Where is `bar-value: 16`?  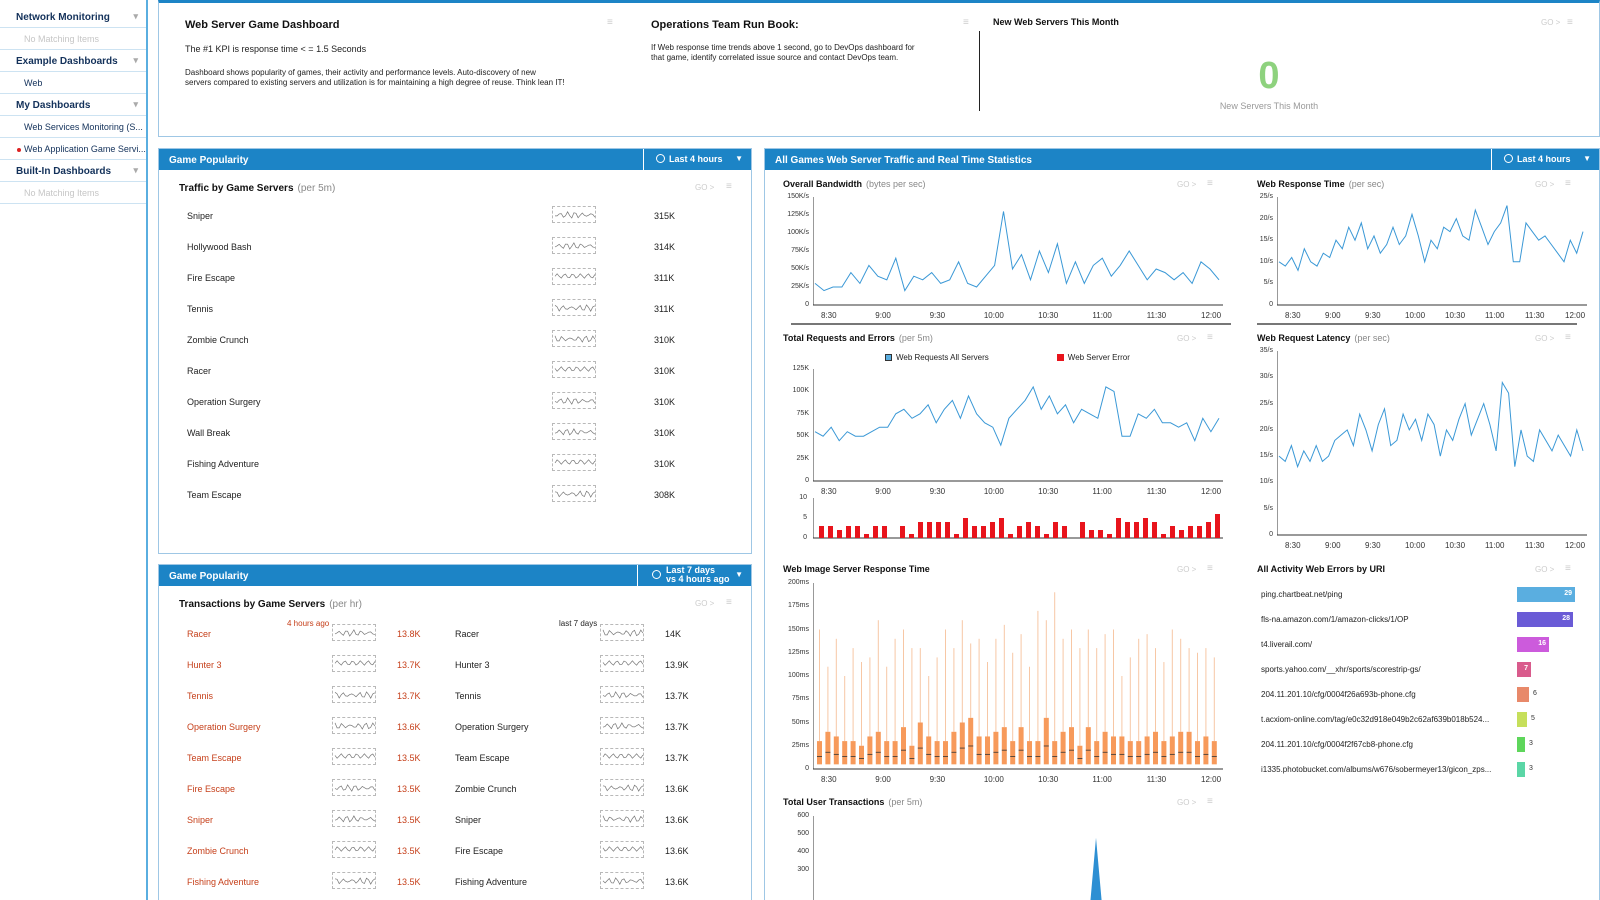 bar-value: 16 is located at coordinates (1542, 643).